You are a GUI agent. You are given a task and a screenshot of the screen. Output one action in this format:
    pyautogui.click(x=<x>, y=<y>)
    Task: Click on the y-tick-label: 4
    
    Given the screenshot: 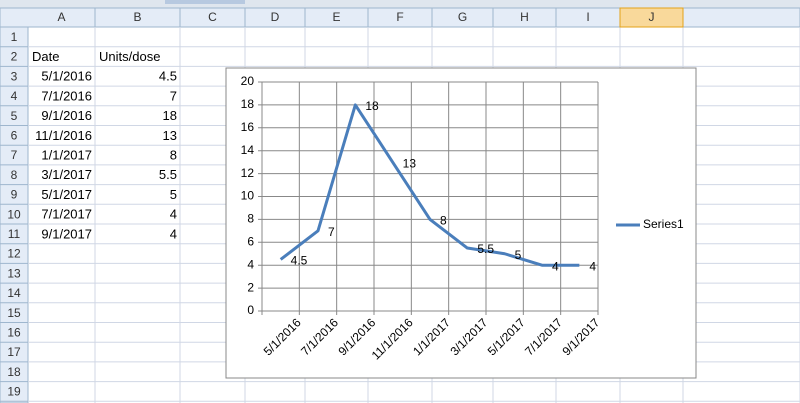 What is the action you would take?
    pyautogui.click(x=250, y=264)
    